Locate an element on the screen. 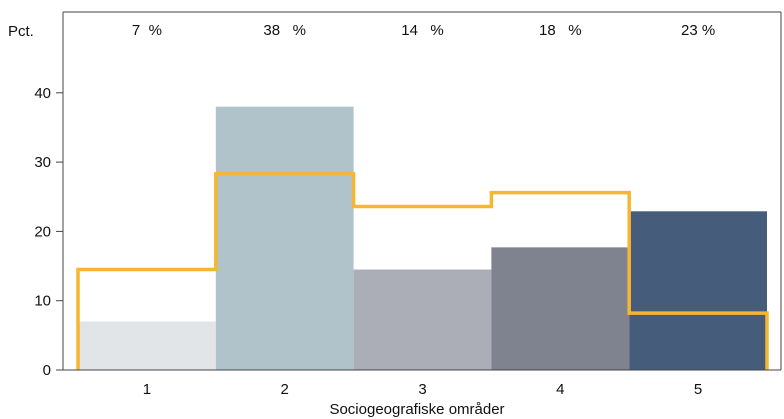  y-axis: 0 10 20 30 40 is located at coordinates (48, 232).